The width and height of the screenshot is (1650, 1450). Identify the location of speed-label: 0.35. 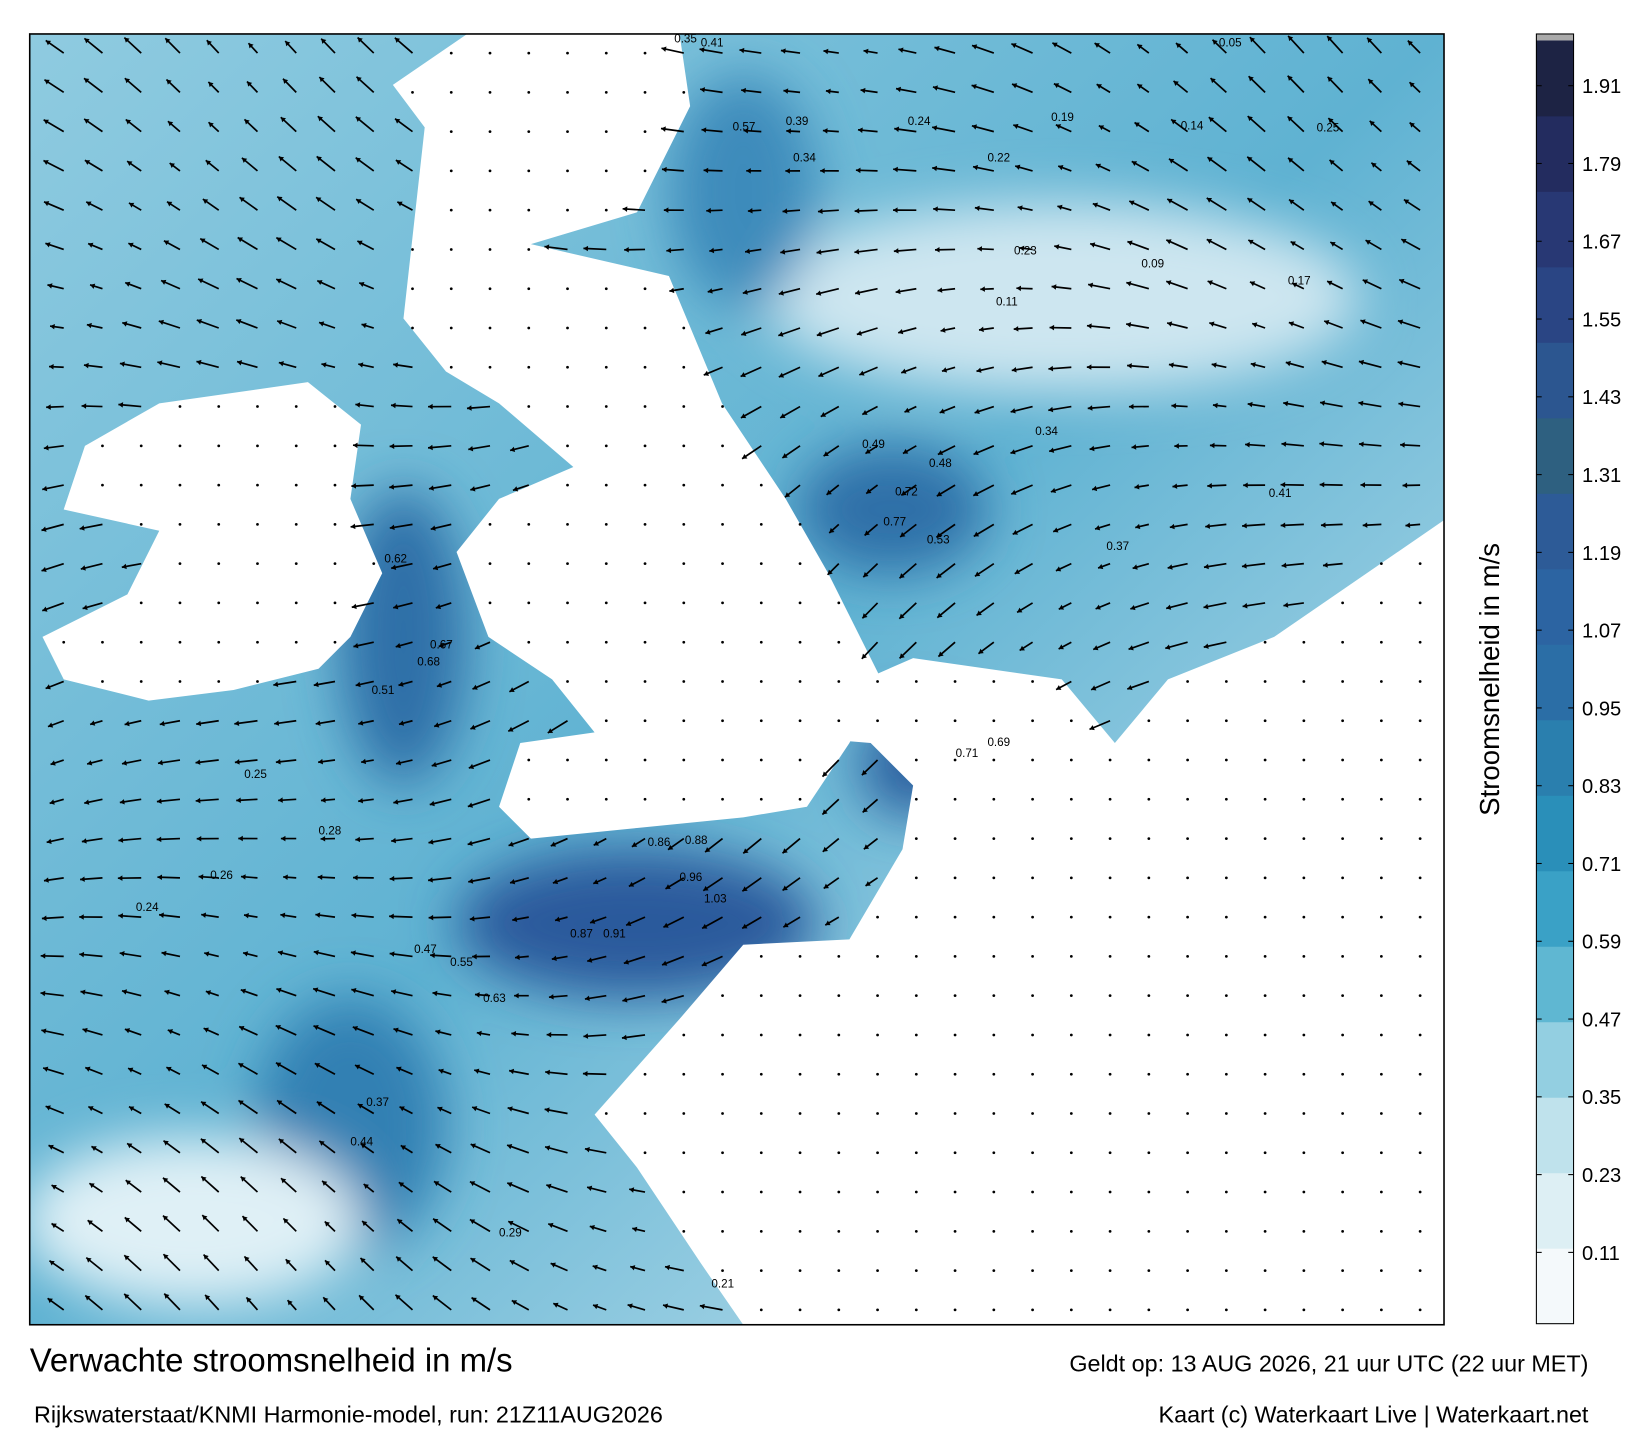
(685, 38).